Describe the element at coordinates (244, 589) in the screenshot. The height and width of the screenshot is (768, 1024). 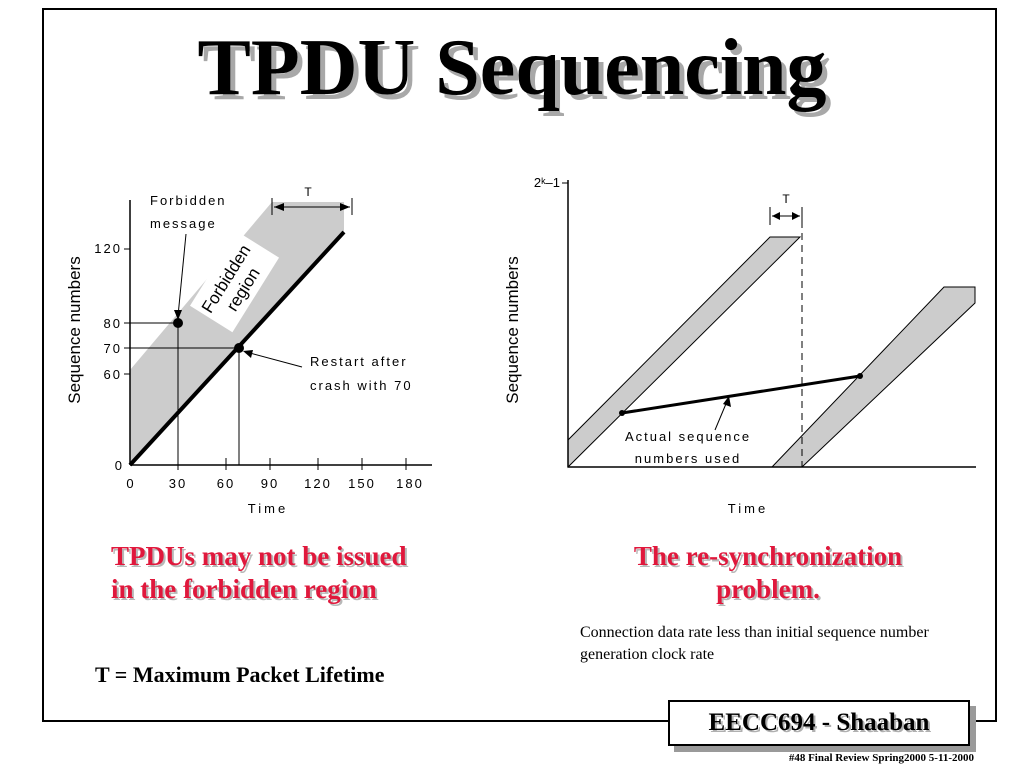
I see `caption-line: in the forbidden region` at that location.